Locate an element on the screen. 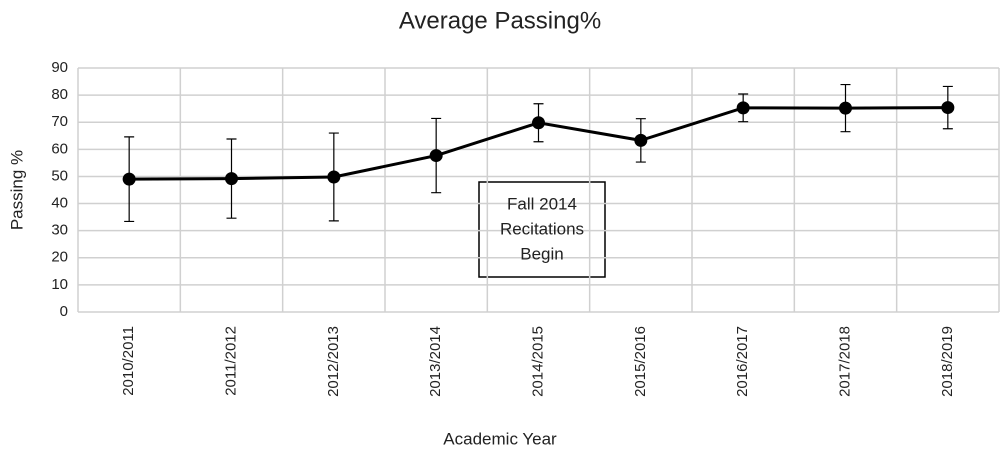 The height and width of the screenshot is (452, 1000). x-tick-label: 2014/2015 is located at coordinates (537, 361).